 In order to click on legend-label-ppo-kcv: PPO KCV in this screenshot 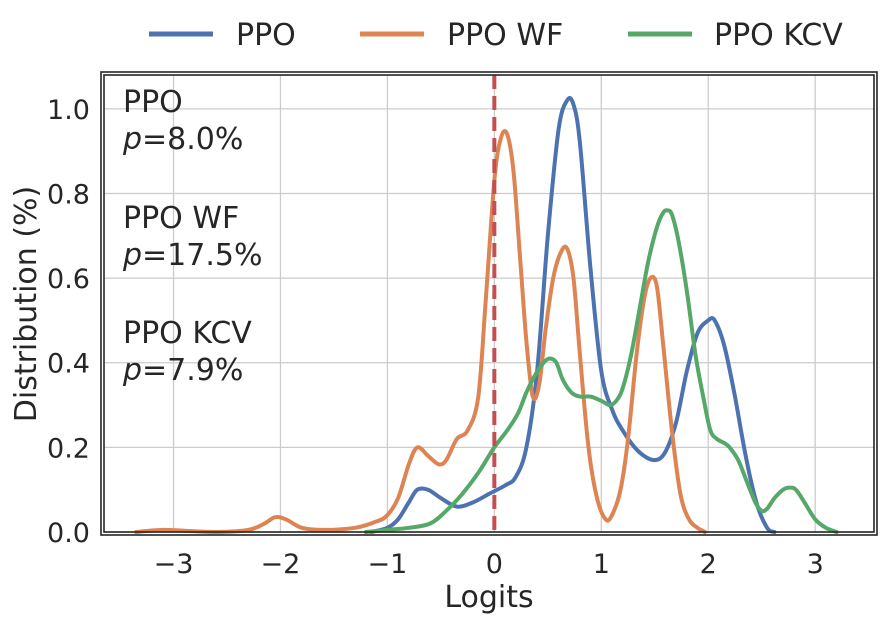, I will do `click(778, 35)`.